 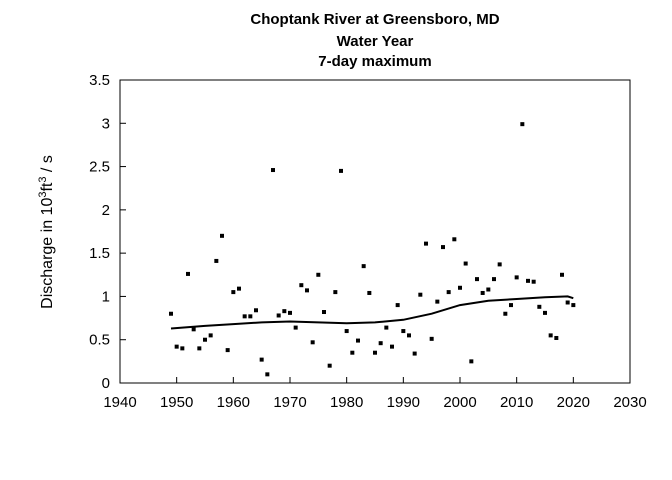 I want to click on x-tick-label: 2000, so click(x=459, y=402).